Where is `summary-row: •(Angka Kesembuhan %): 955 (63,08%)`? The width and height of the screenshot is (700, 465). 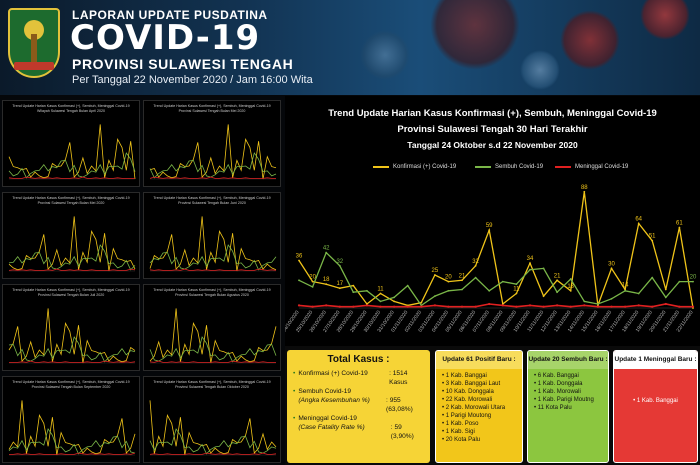 summary-row: •(Angka Kesembuhan %): 955 (63,08%) is located at coordinates (355, 405).